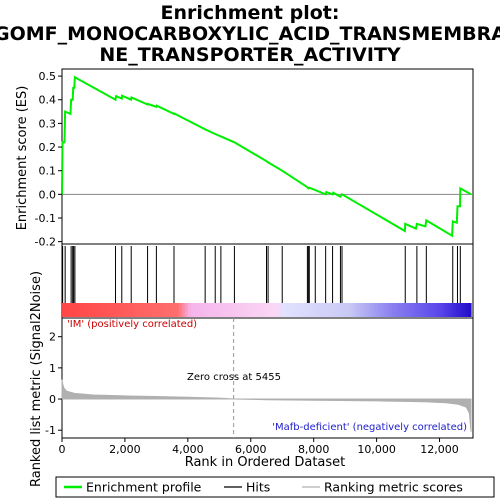 The height and width of the screenshot is (500, 500). What do you see at coordinates (48, 194) in the screenshot?
I see `es-ytick-label-2: 0.0` at bounding box center [48, 194].